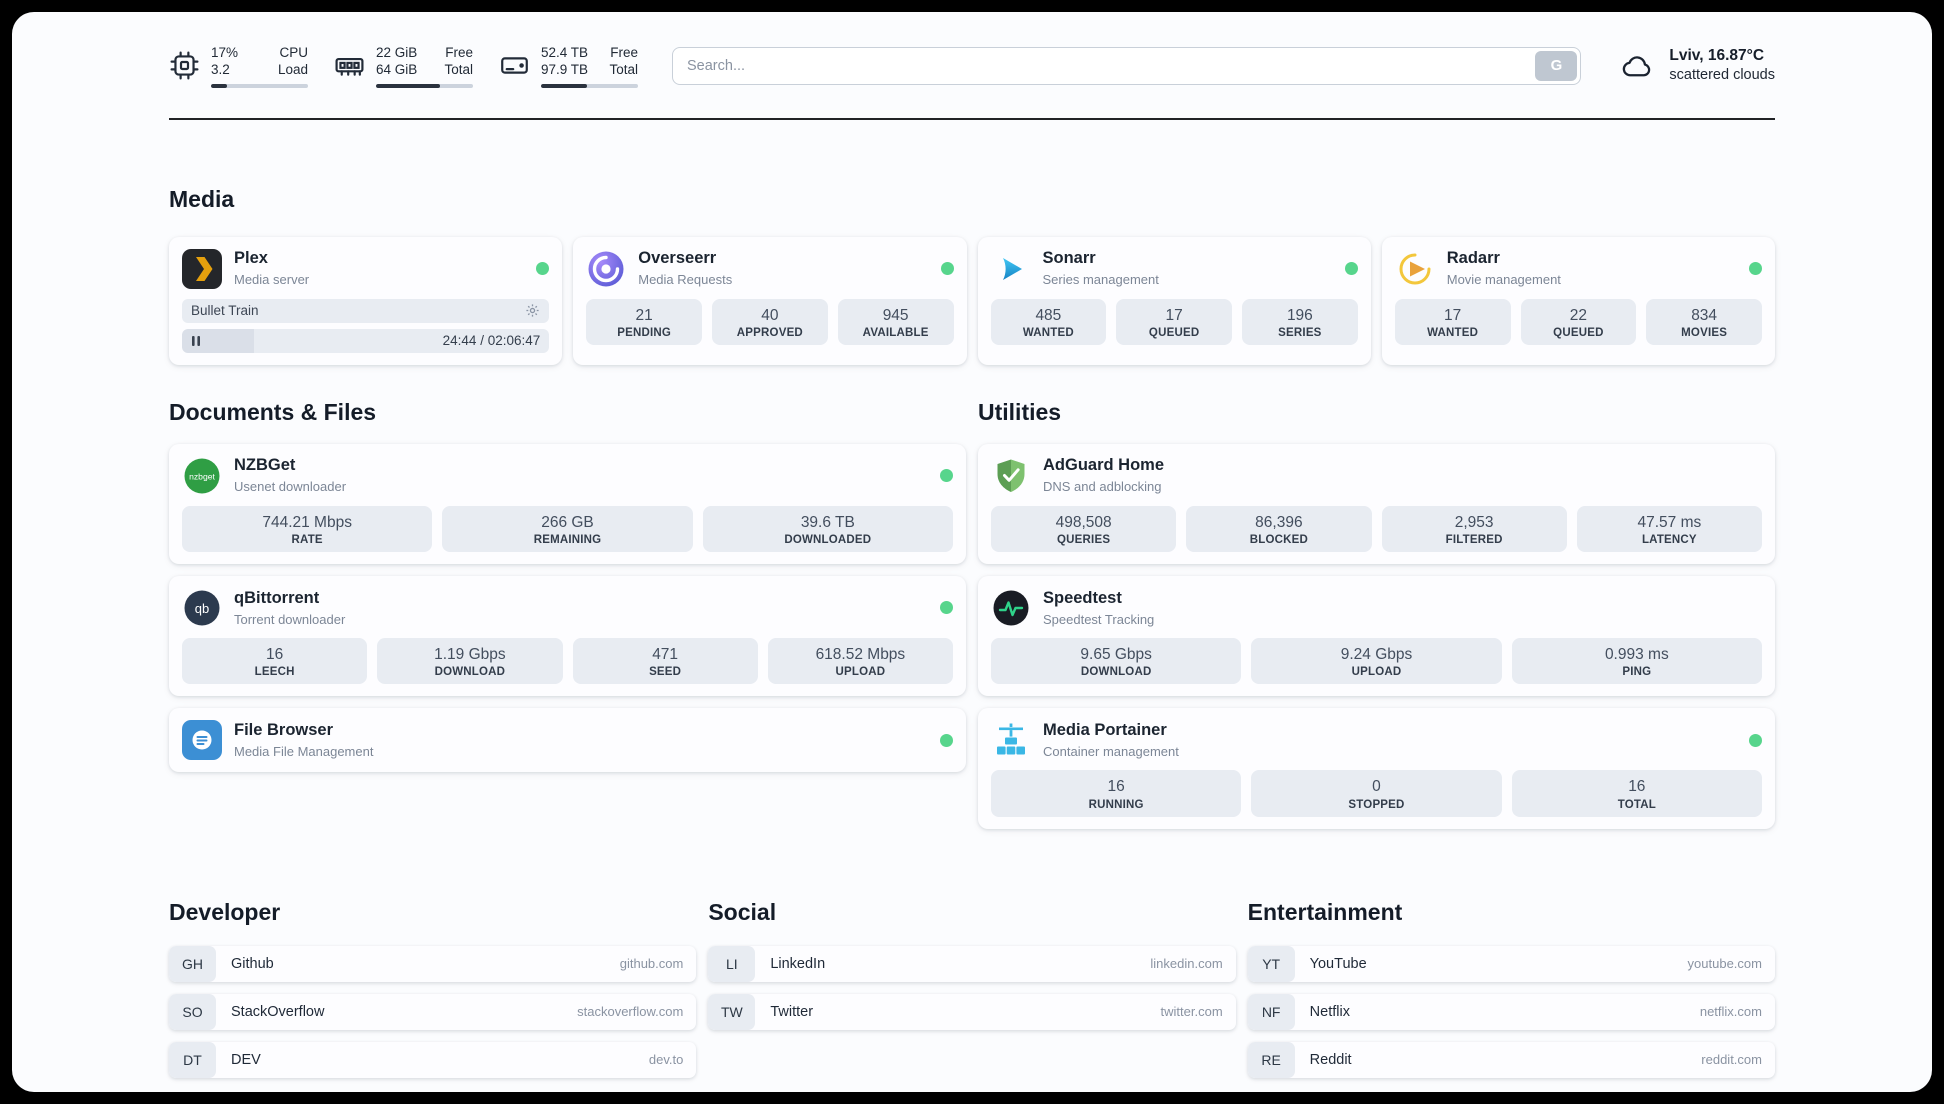  What do you see at coordinates (433, 963) in the screenshot?
I see `bookmark-github: GH Github github.com` at bounding box center [433, 963].